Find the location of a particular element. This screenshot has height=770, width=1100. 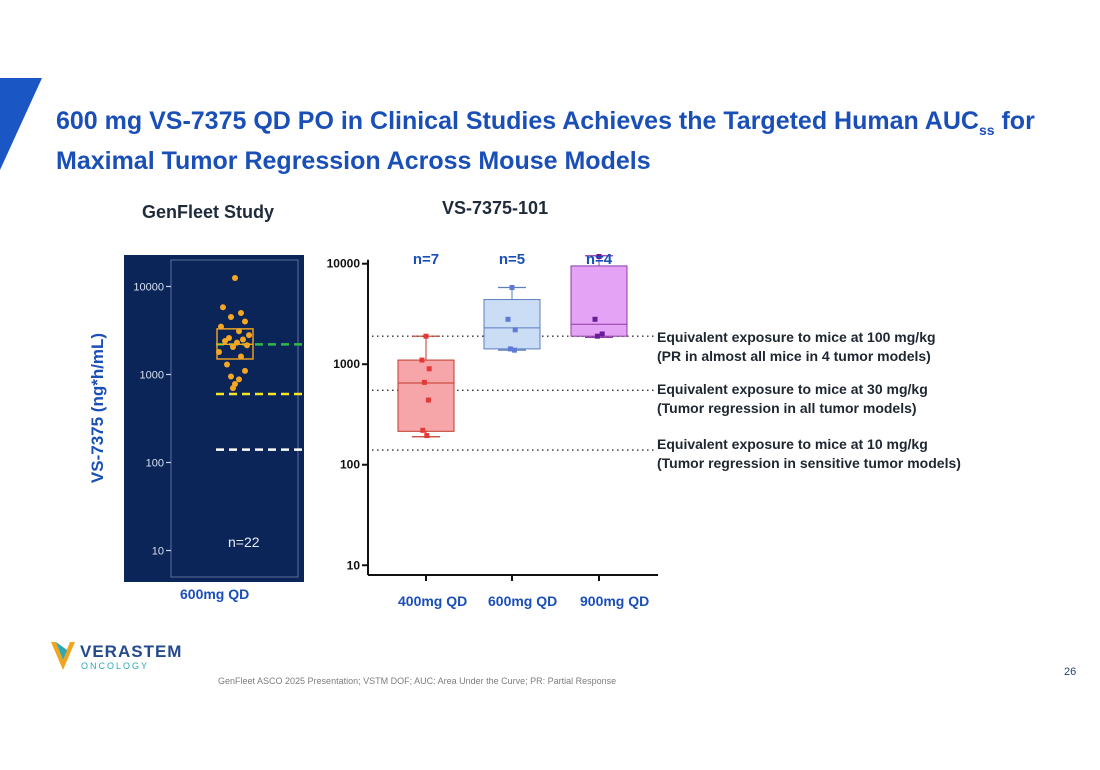

x-category-900mg: 900mg QD is located at coordinates (615, 601).